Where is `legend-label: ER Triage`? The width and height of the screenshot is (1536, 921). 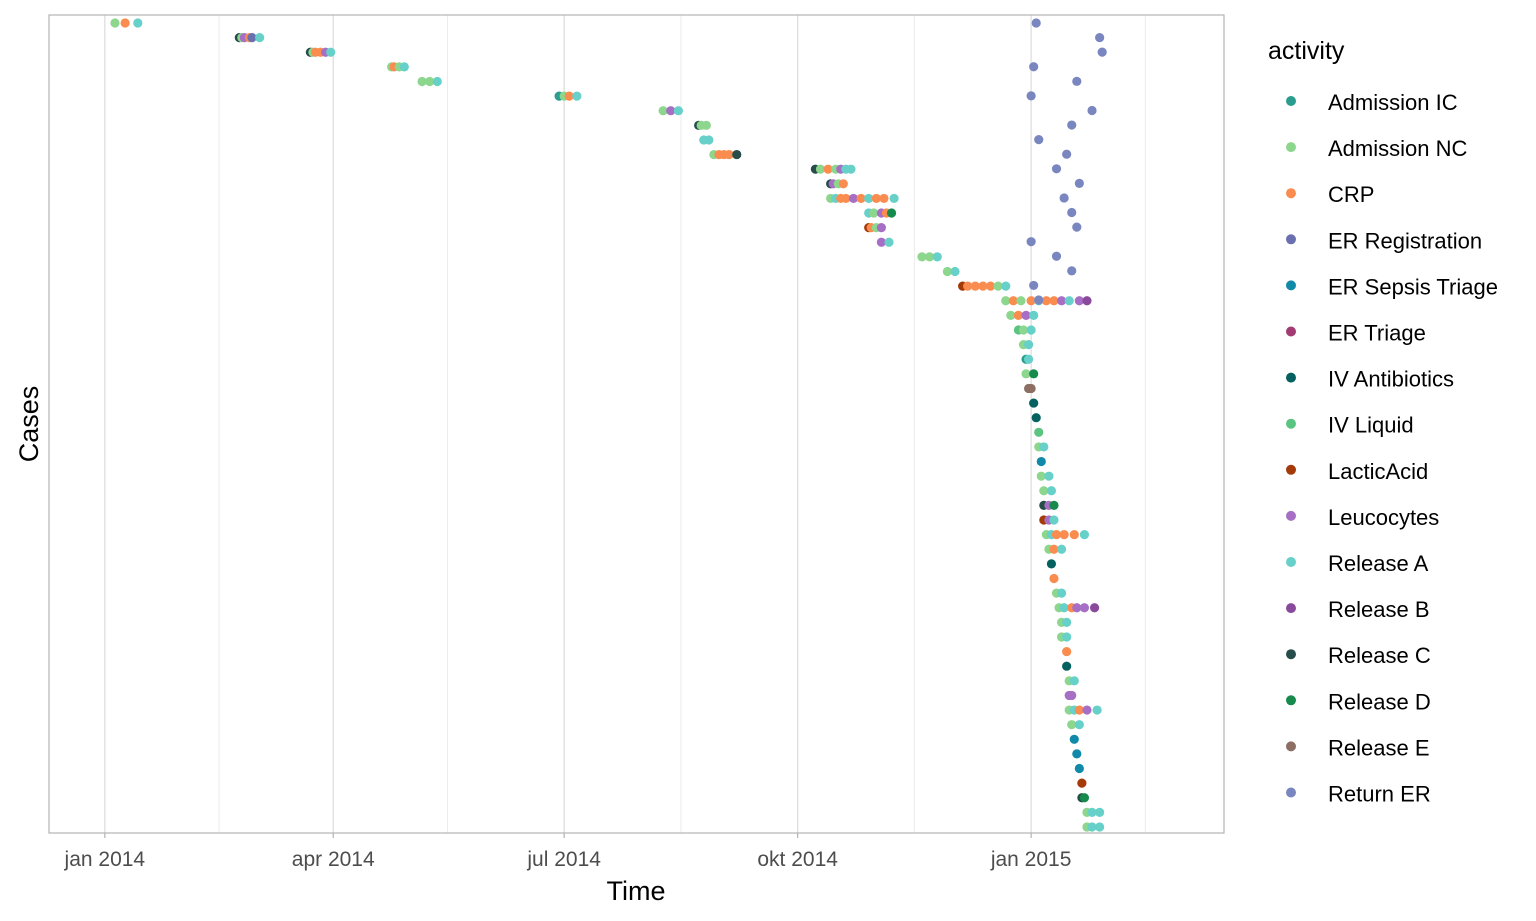
legend-label: ER Triage is located at coordinates (1377, 333).